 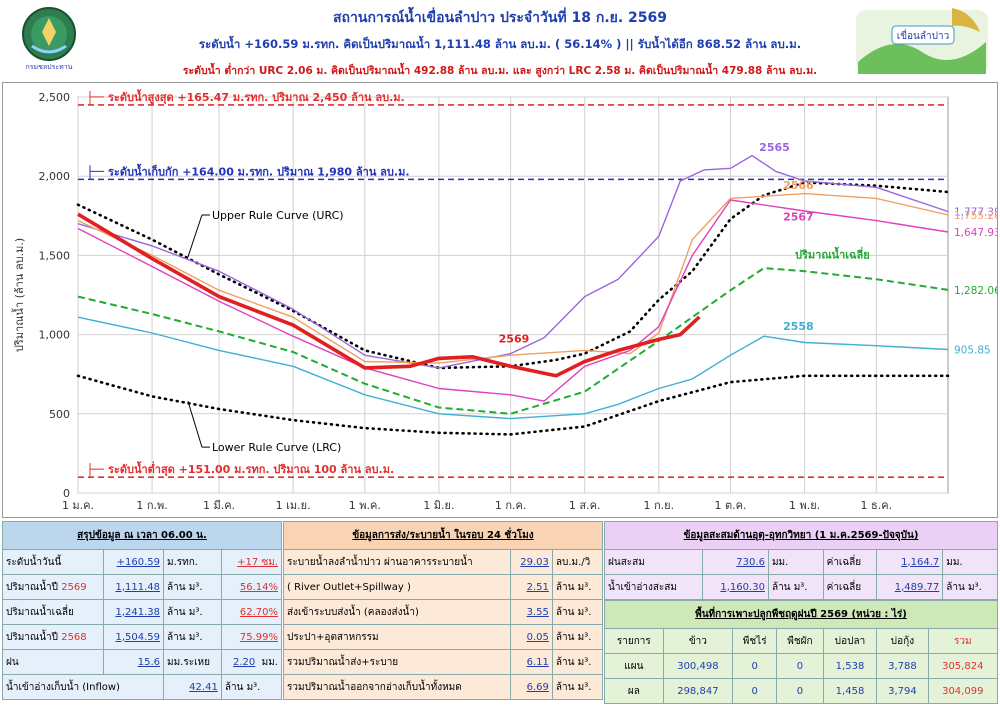 I want to click on logo-right-text: เขื่อนลำปาว, so click(x=923, y=35).